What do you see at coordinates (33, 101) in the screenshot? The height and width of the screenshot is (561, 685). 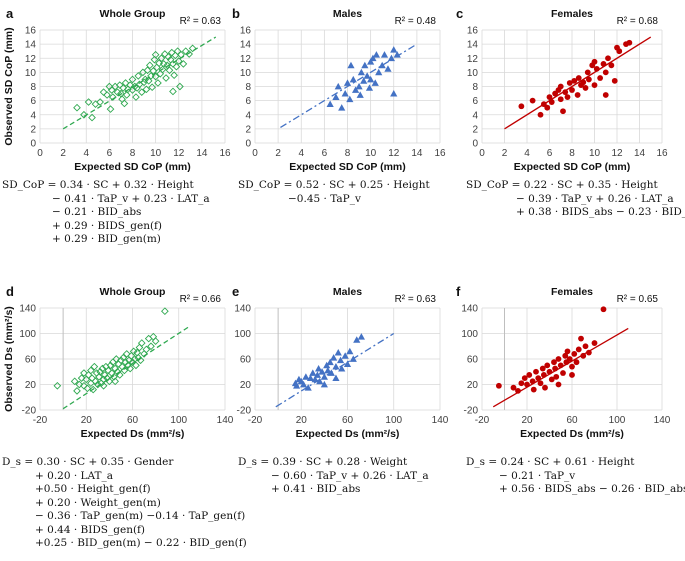 I see `y-tick-label-a-3: 6` at bounding box center [33, 101].